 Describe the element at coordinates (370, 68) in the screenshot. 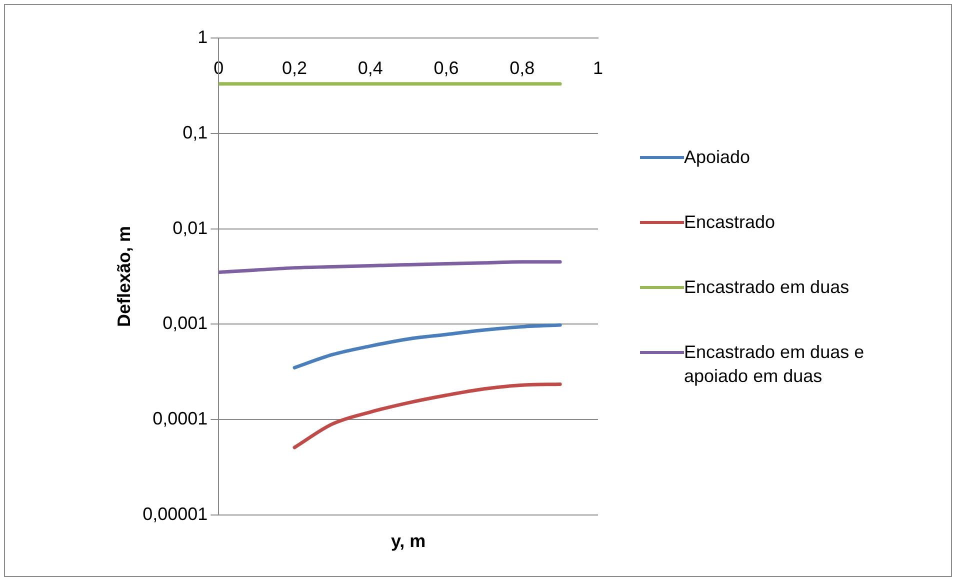

I see `x-tick-label: 0,4` at that location.